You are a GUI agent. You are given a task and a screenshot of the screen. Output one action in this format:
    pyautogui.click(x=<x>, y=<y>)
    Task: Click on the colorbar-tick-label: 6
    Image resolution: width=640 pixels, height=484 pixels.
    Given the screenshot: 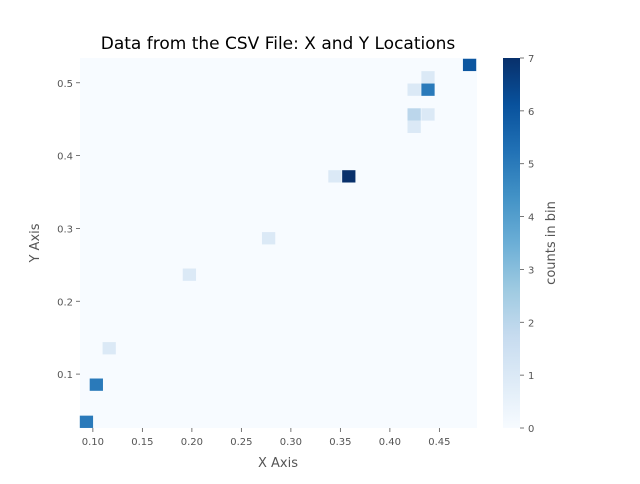 What is the action you would take?
    pyautogui.click(x=531, y=112)
    